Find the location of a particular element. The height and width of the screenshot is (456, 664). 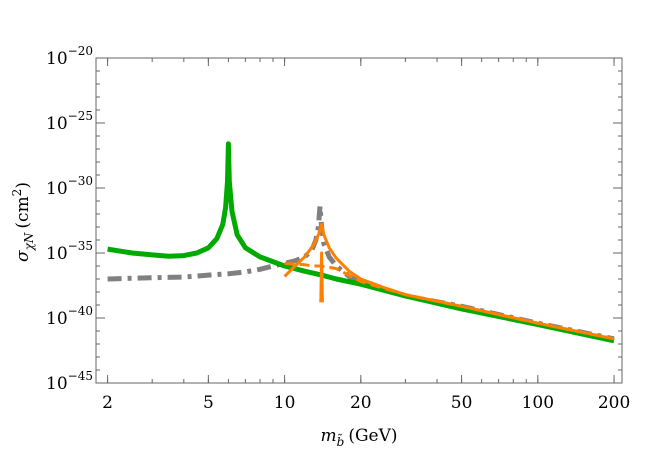

x-tick-label: 2 is located at coordinates (107, 403).